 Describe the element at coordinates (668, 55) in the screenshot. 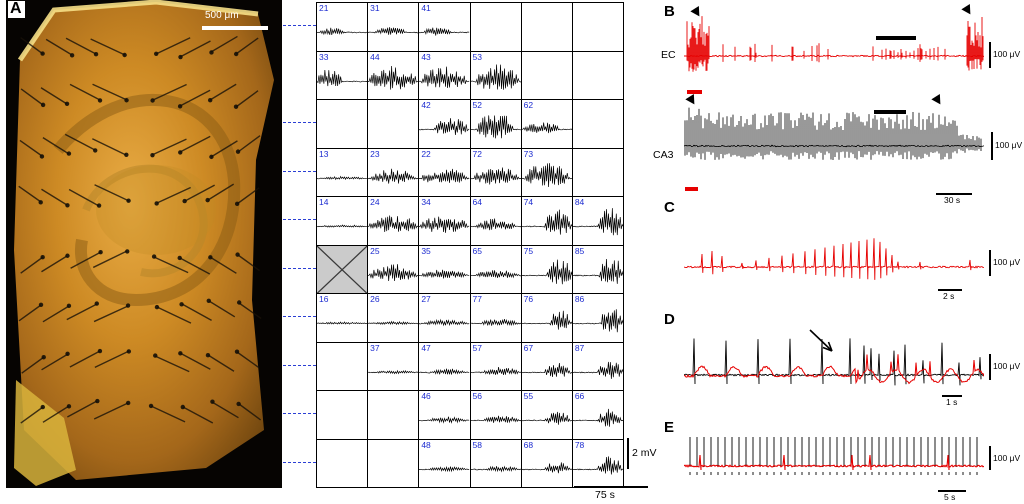

I see `ec-trace-label: EC` at that location.